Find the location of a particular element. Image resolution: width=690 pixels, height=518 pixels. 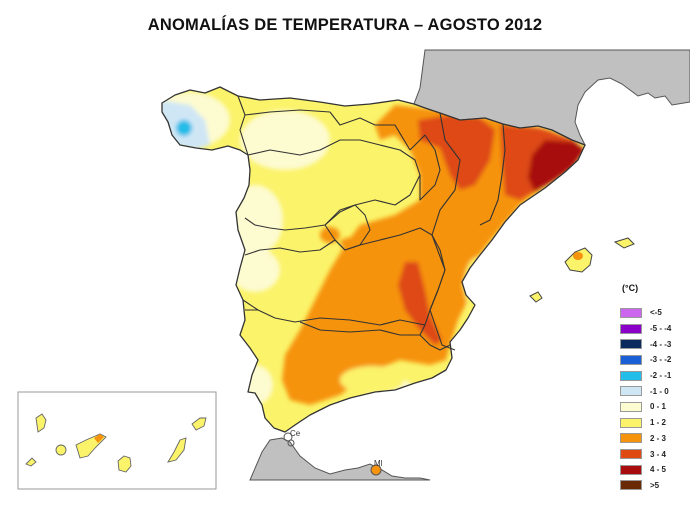

legend-item: 4 - 5 is located at coordinates (655, 470).